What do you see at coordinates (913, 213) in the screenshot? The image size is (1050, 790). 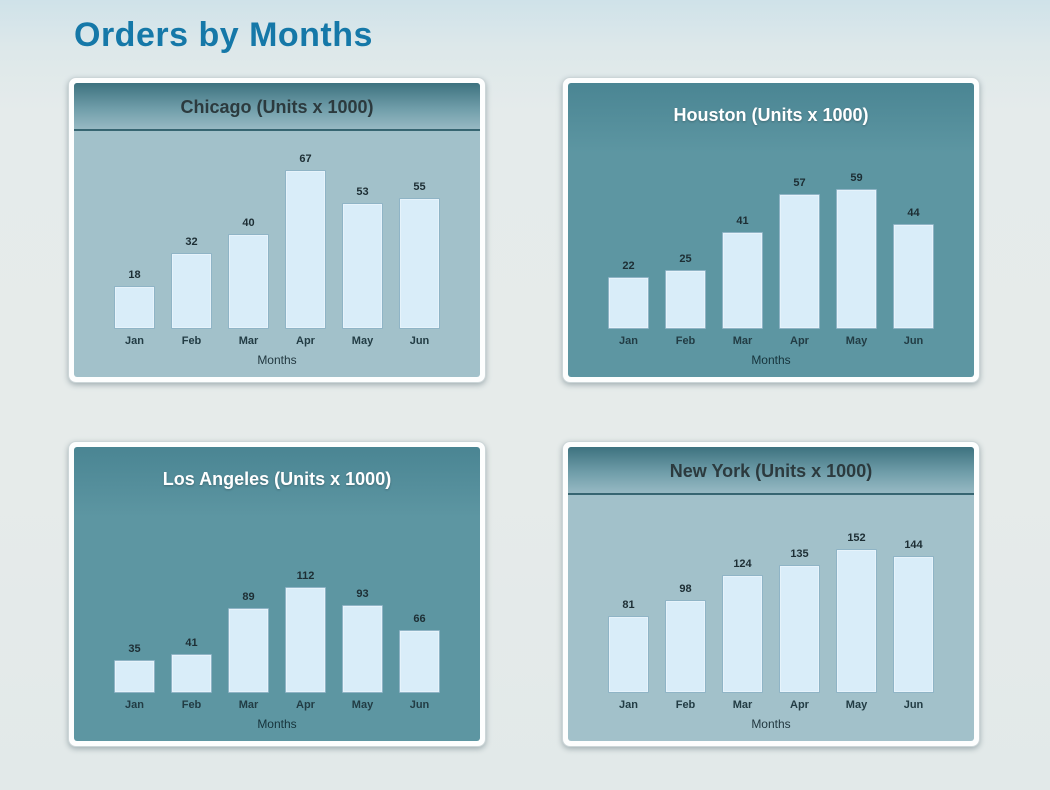 I see `bar-value-label: 44` at bounding box center [913, 213].